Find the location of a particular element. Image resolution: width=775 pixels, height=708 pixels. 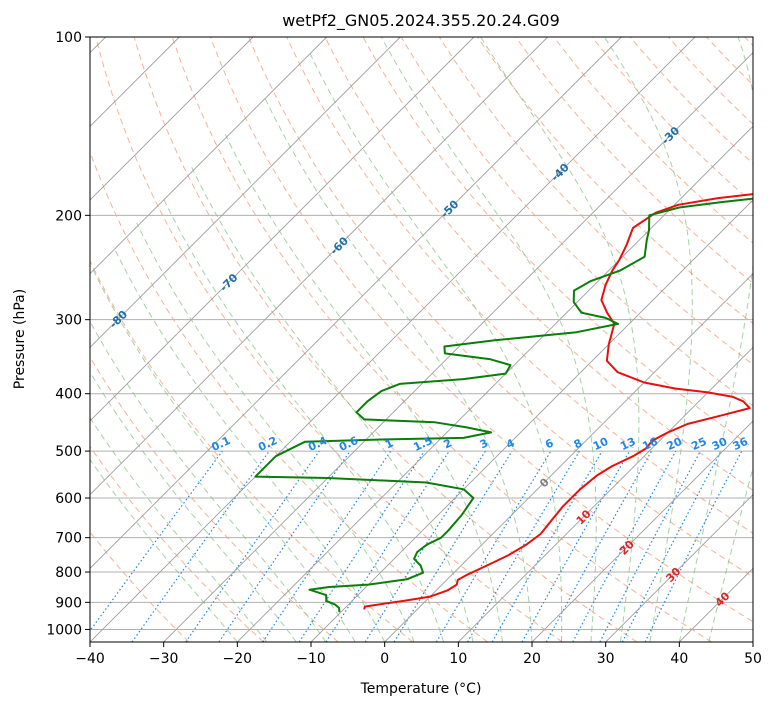

y-tick-label: 600 is located at coordinates (68, 499).